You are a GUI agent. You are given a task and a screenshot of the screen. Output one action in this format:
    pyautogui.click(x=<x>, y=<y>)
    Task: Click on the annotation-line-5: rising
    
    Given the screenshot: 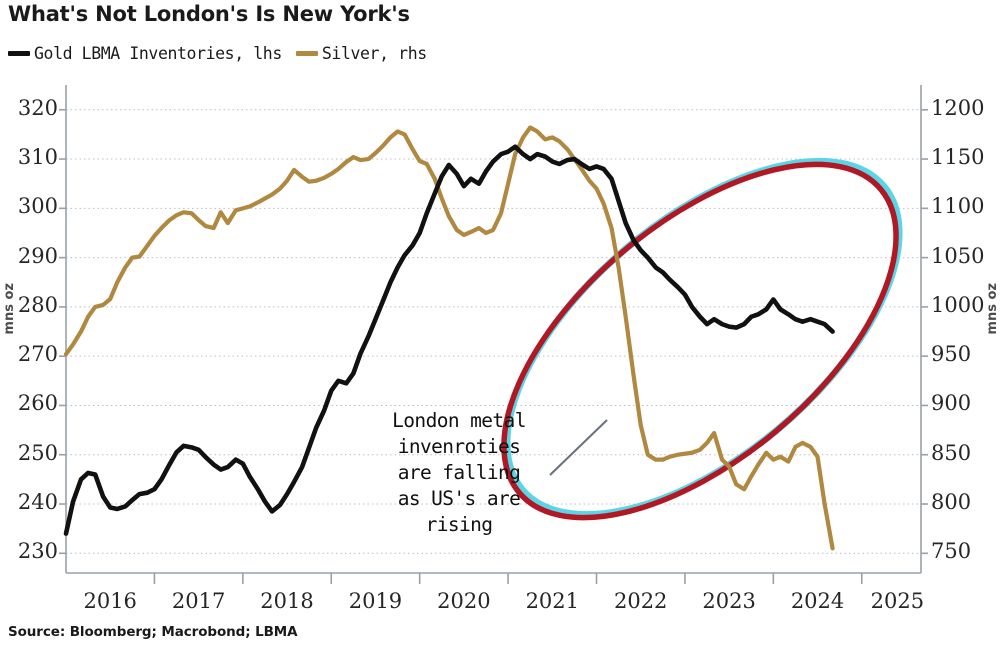 What is the action you would take?
    pyautogui.click(x=459, y=524)
    